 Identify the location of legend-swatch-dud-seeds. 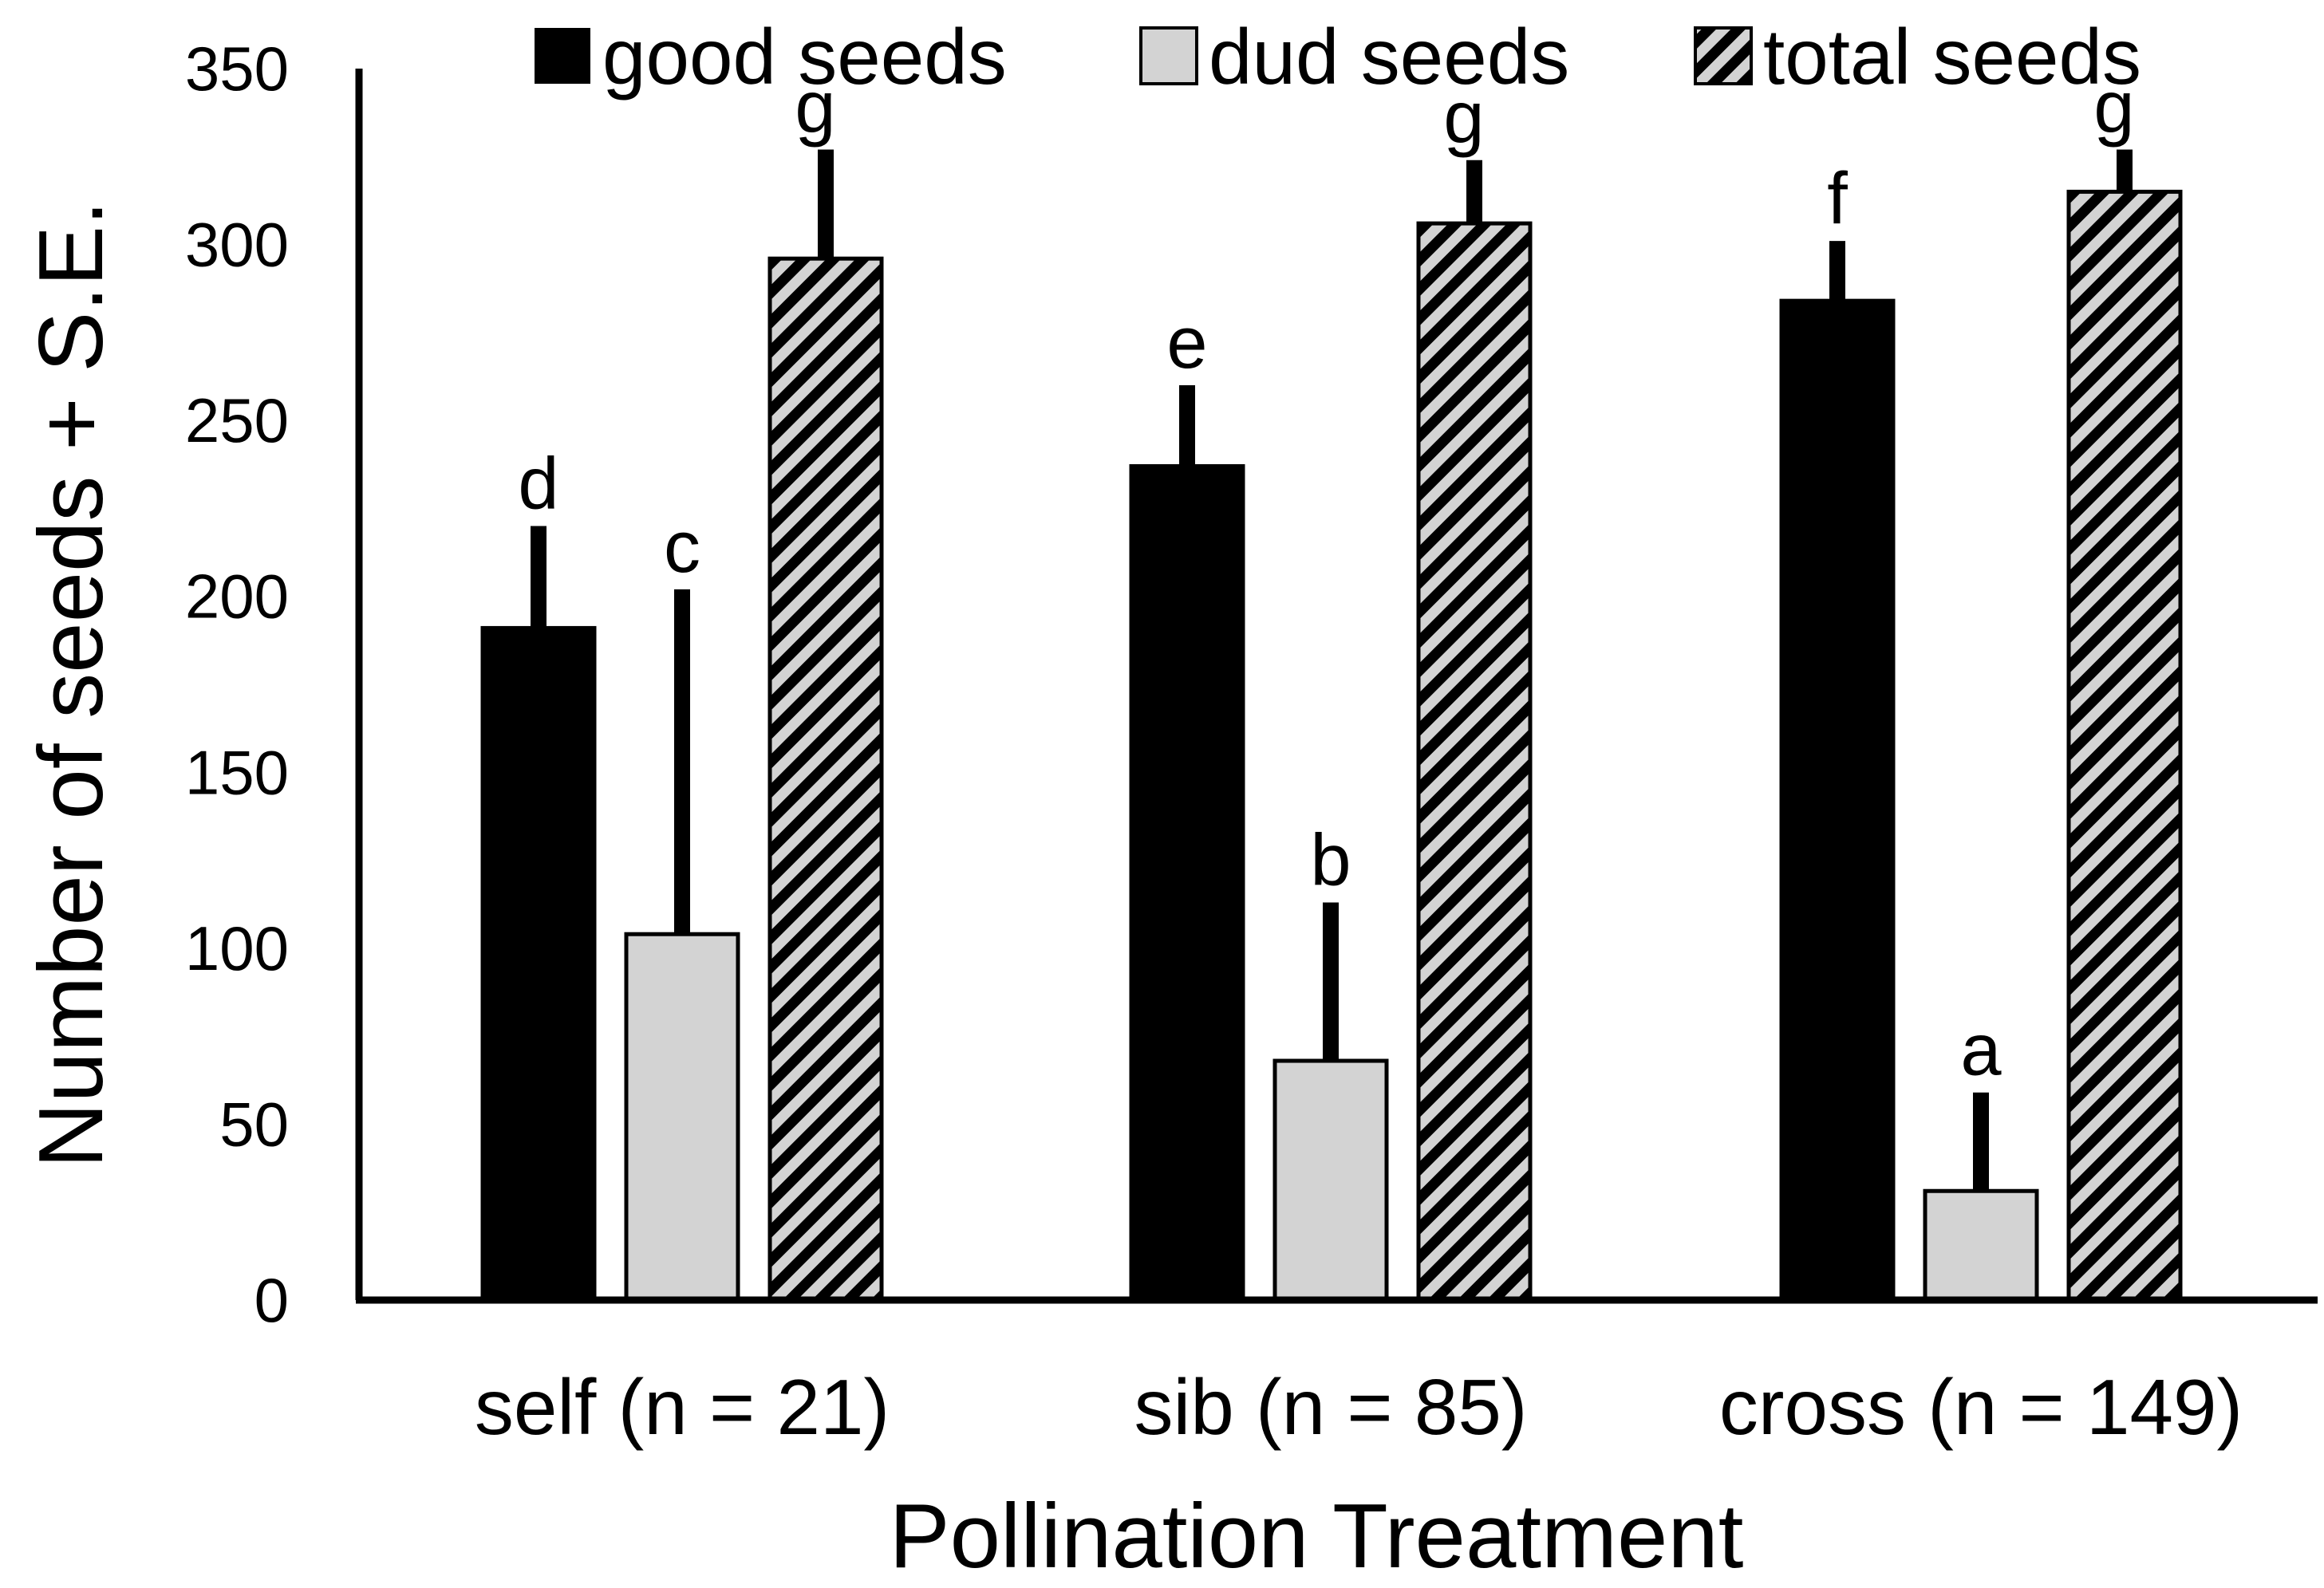
(1168, 55).